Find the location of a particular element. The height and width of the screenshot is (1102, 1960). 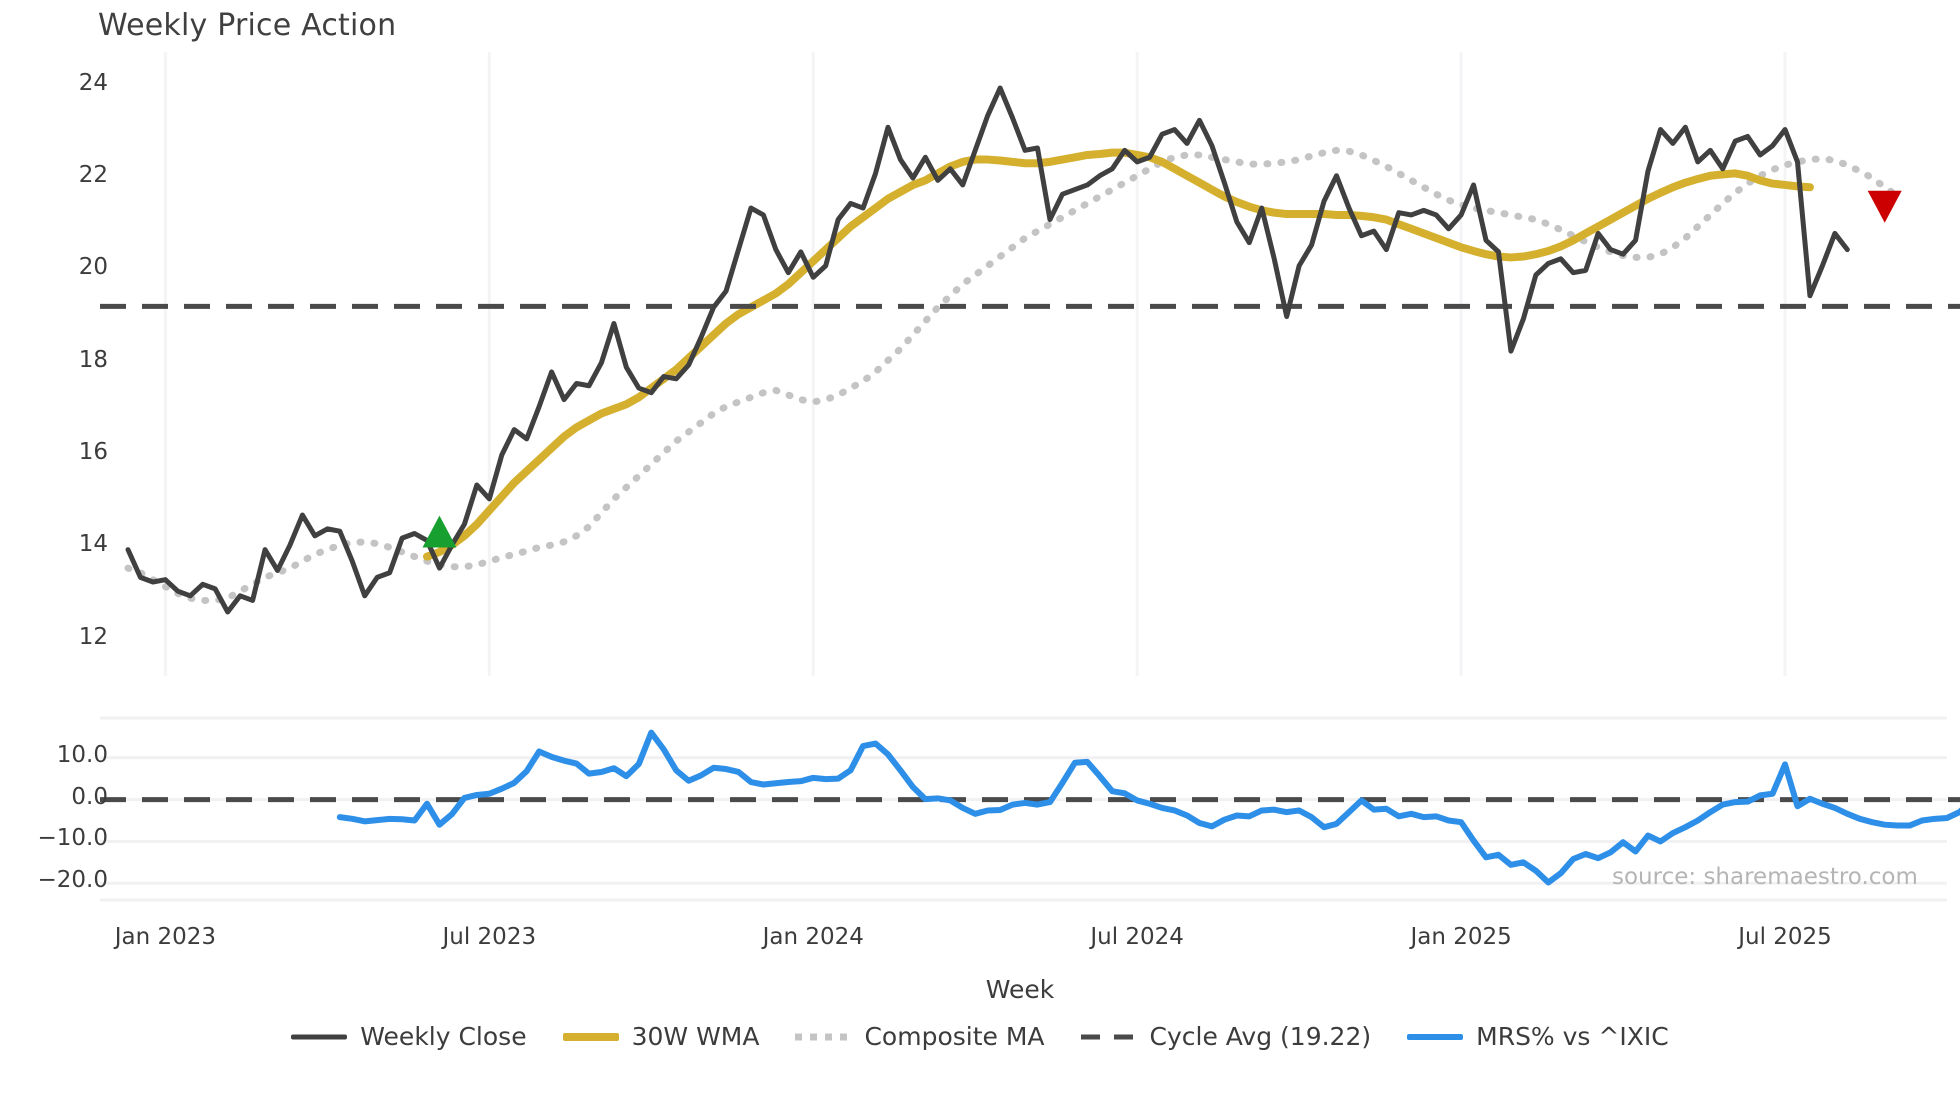

mrs-ytick-0: 10.0 is located at coordinates (82, 754).